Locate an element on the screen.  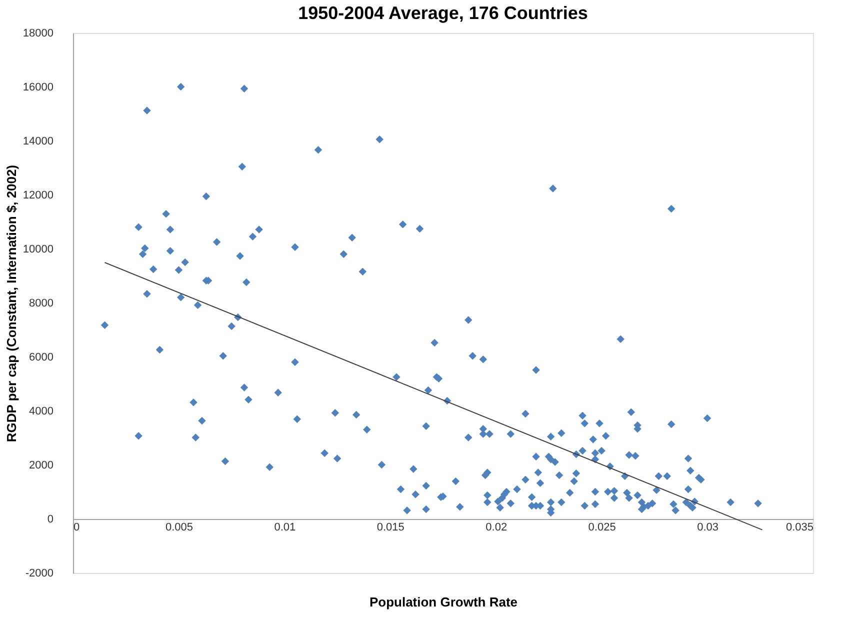
x-tick-label: 0.035 is located at coordinates (800, 528).